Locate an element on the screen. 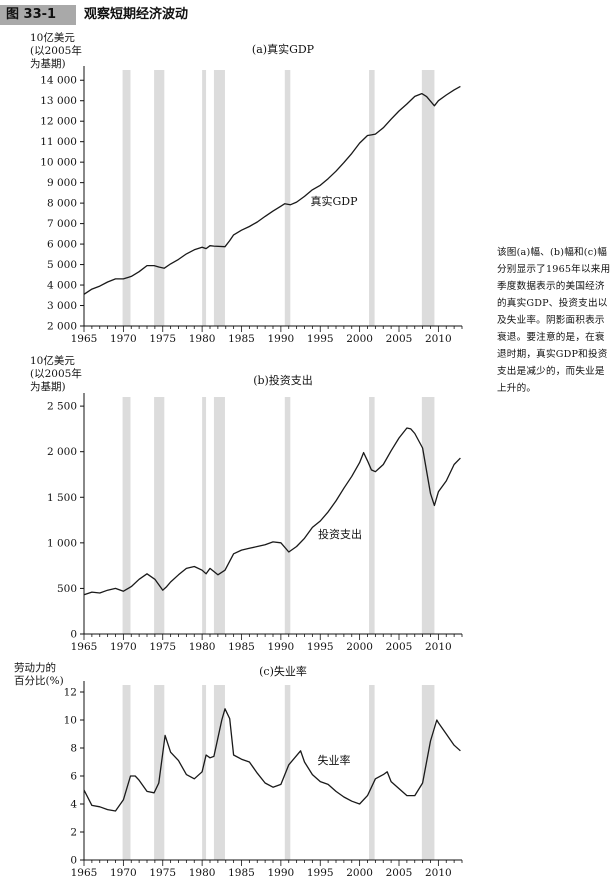  panel-a-y-tick-label: 2 000 is located at coordinates (62, 327).